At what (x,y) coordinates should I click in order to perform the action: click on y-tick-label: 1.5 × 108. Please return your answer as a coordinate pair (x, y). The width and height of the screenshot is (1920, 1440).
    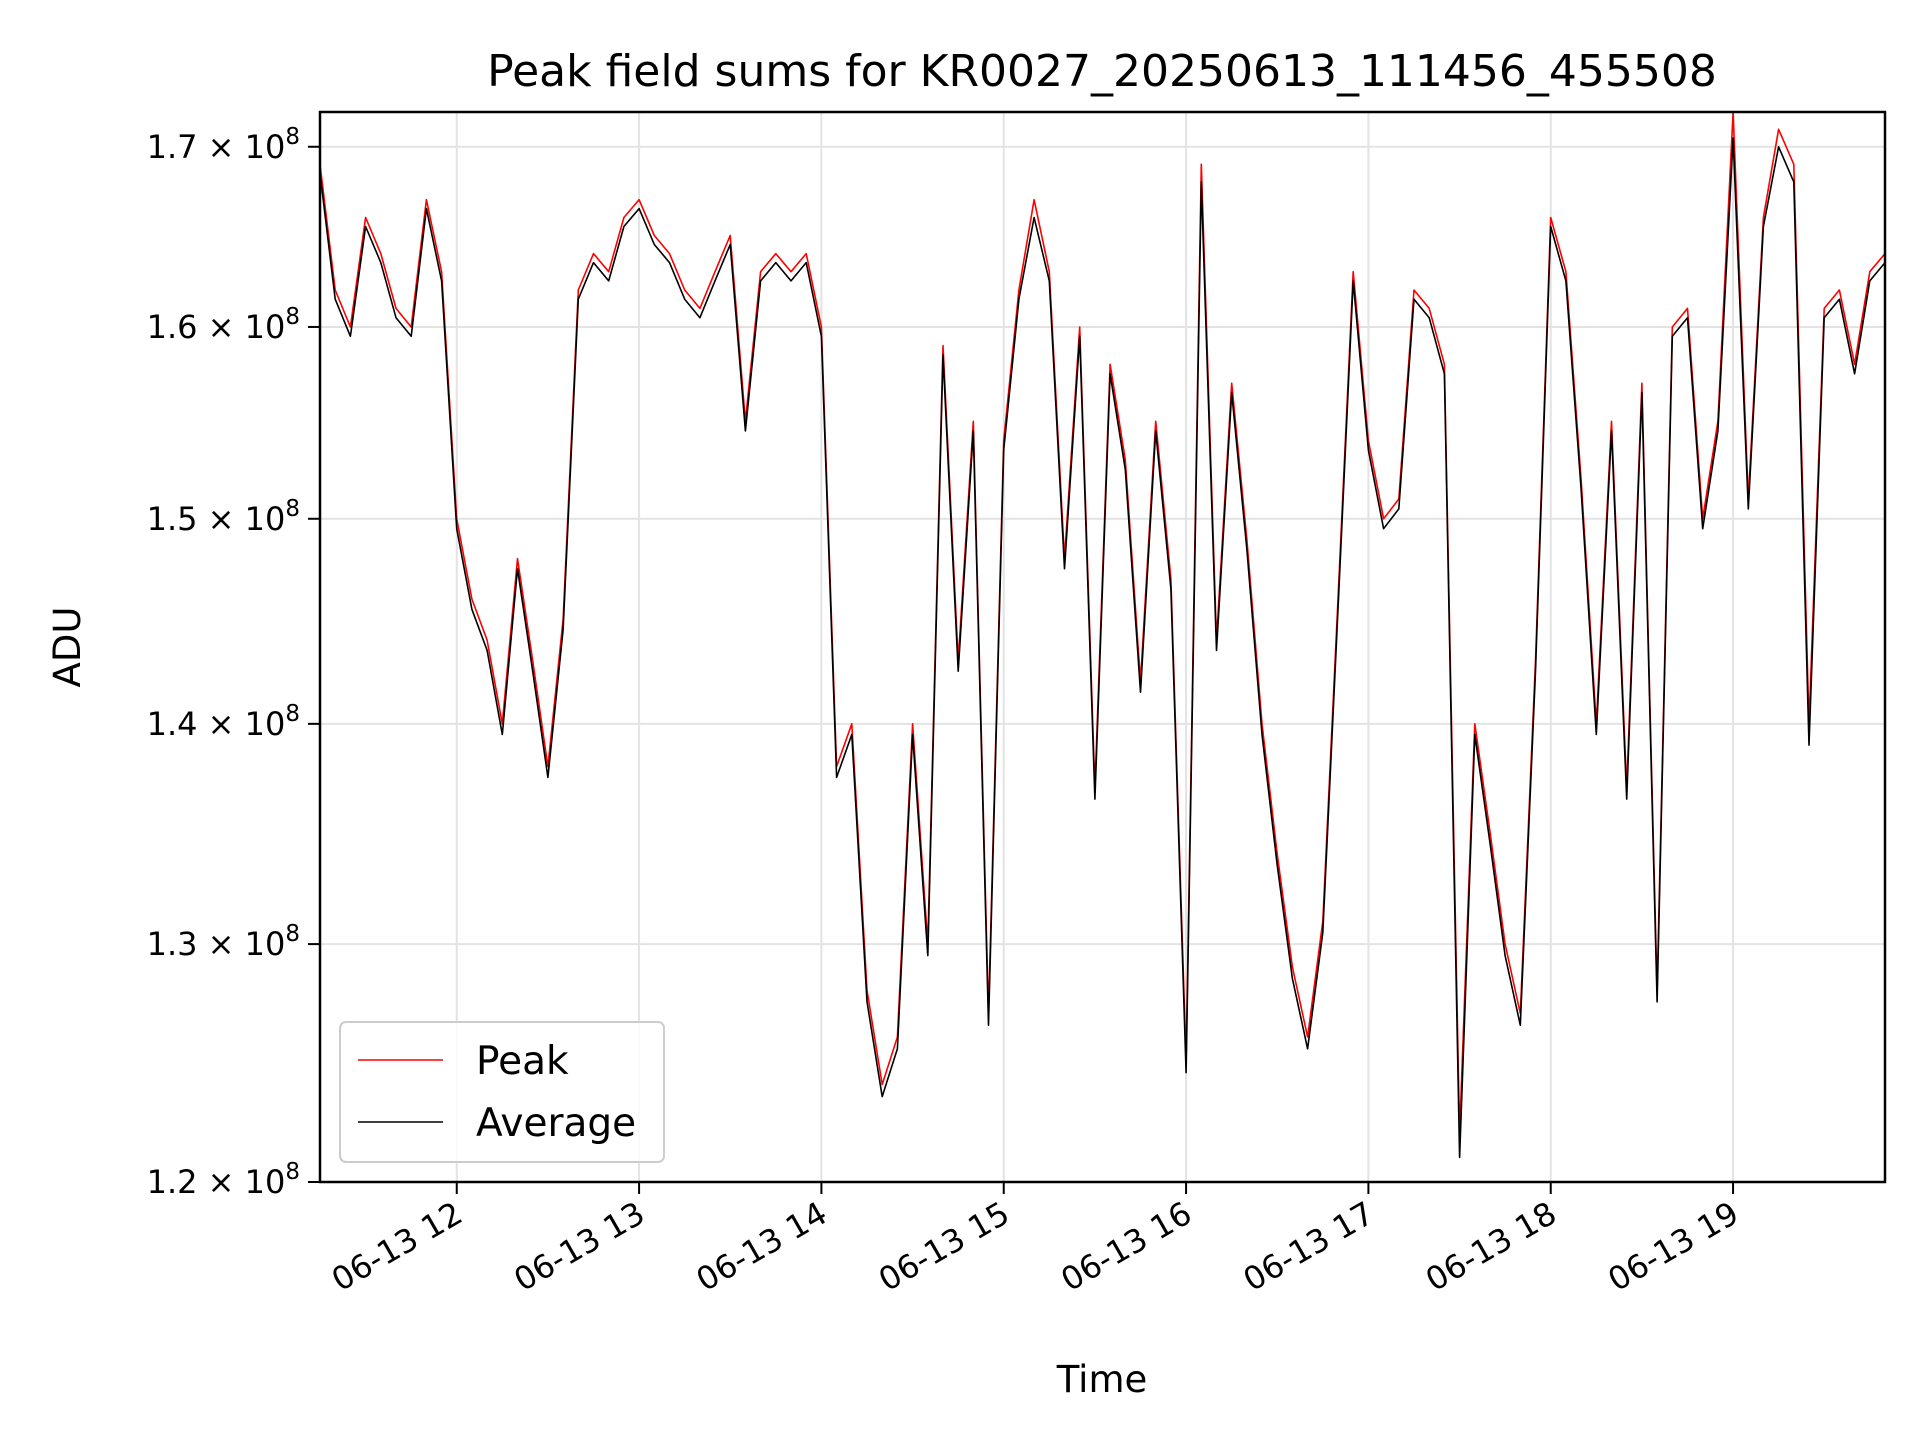
    Looking at the image, I should click on (223, 517).